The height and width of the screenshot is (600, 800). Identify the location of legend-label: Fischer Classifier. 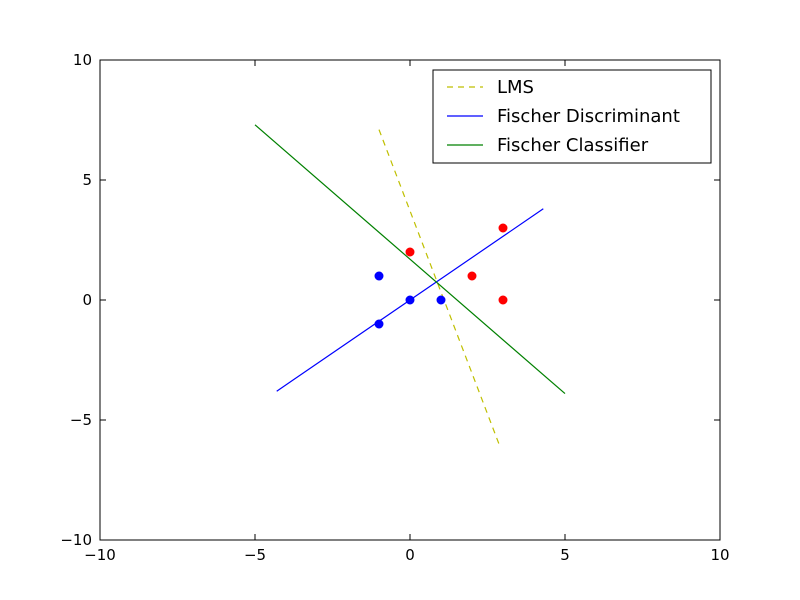
(573, 145).